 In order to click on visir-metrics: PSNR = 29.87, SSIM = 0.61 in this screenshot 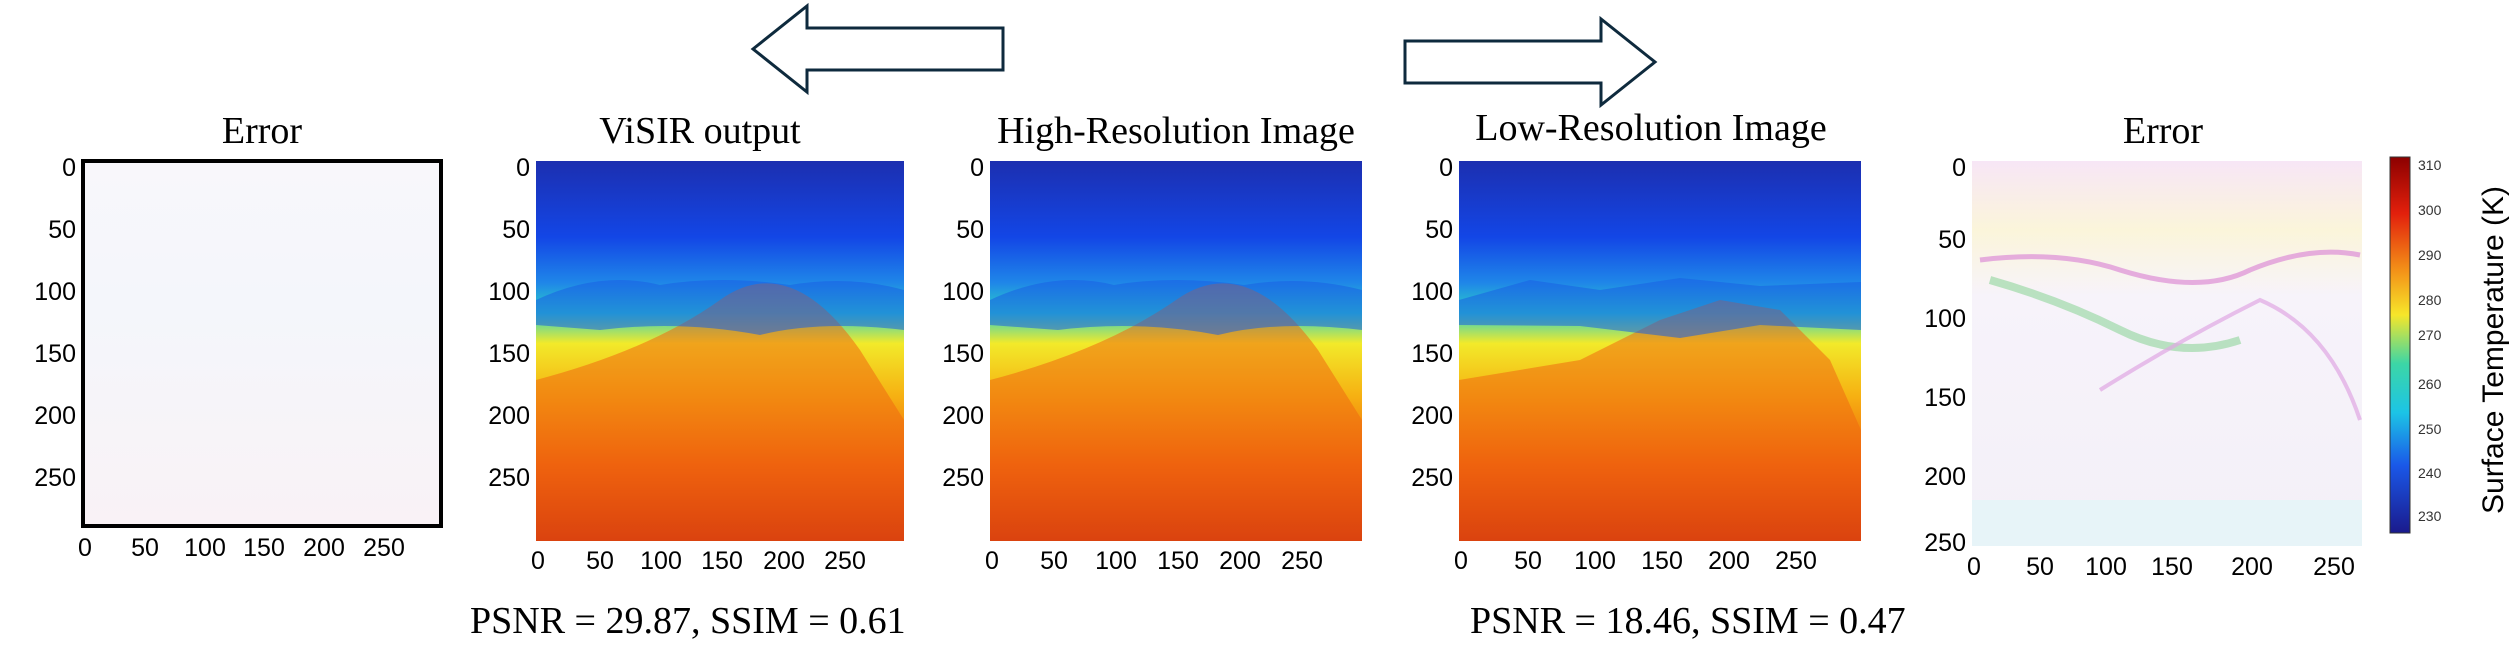, I will do `click(688, 621)`.